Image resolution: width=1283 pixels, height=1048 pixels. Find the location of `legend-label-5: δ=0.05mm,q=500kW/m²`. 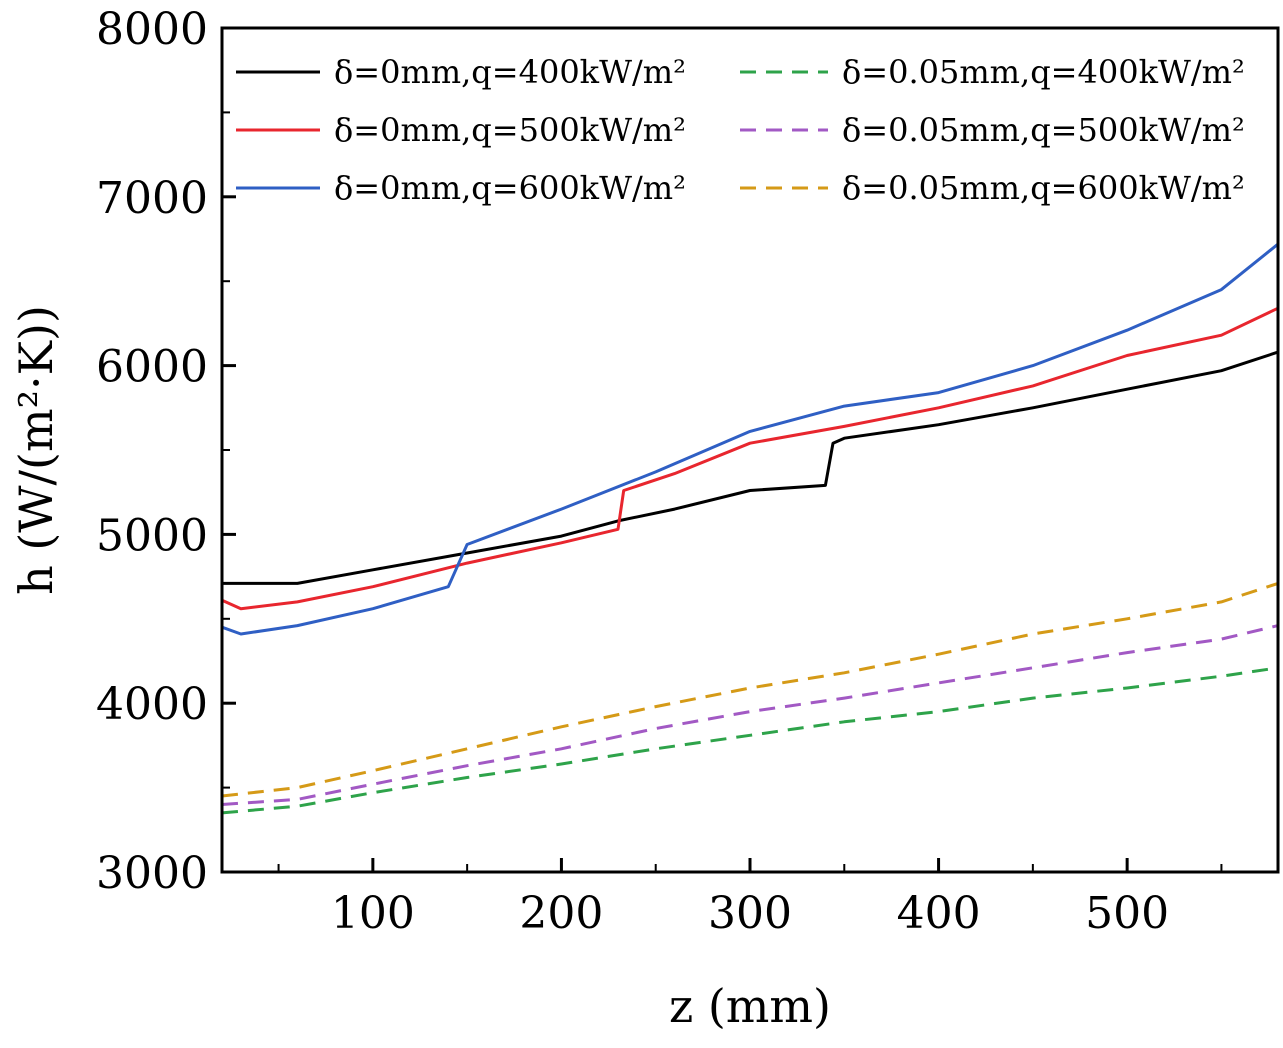

legend-label-5: δ=0.05mm,q=500kW/m² is located at coordinates (1043, 130).